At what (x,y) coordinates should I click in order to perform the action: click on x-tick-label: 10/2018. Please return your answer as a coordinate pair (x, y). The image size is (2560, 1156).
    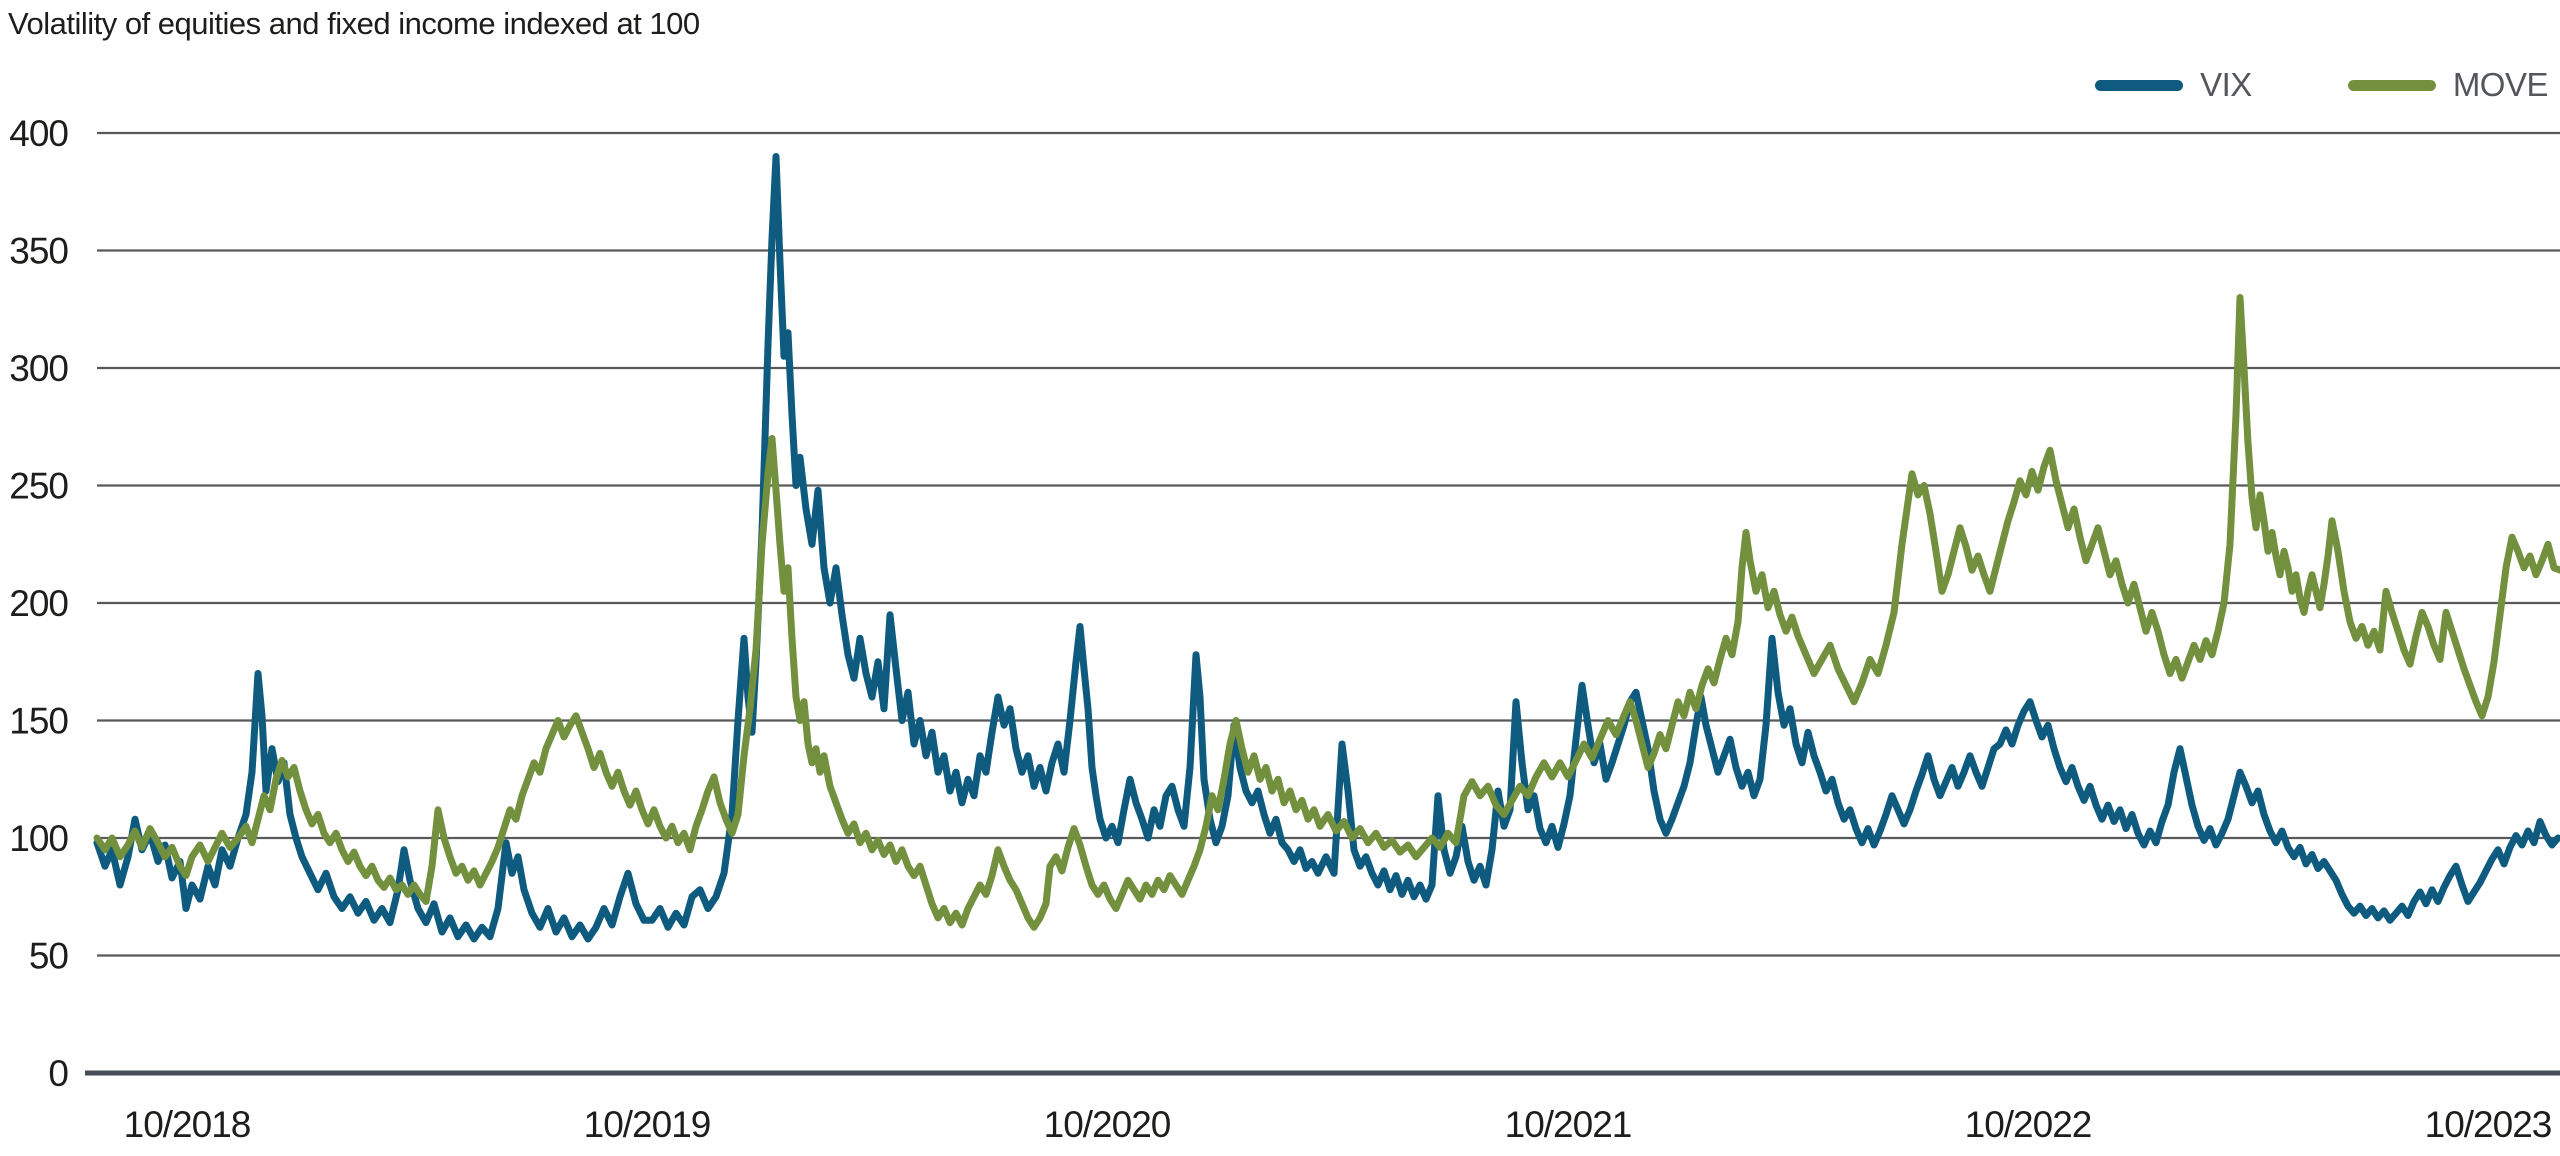
    Looking at the image, I should click on (187, 1124).